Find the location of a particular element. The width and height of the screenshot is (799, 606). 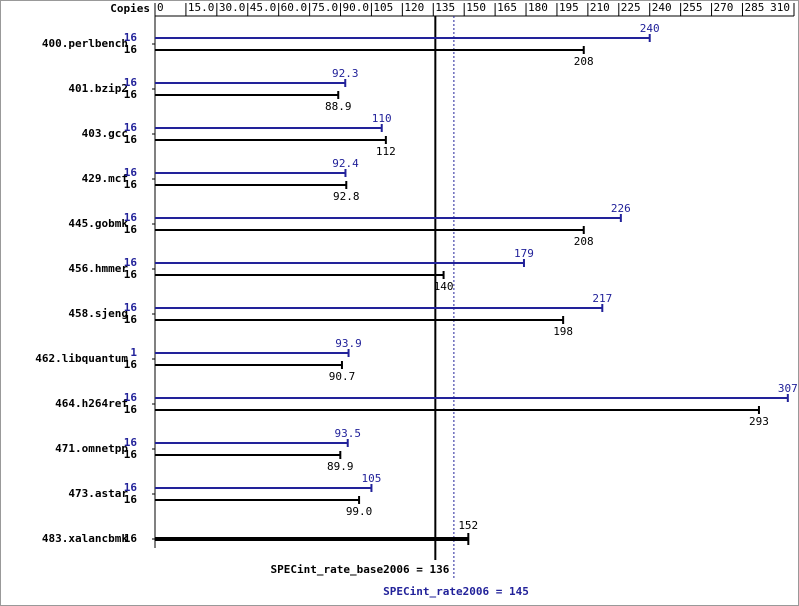

value-label: 105 is located at coordinates (371, 478).